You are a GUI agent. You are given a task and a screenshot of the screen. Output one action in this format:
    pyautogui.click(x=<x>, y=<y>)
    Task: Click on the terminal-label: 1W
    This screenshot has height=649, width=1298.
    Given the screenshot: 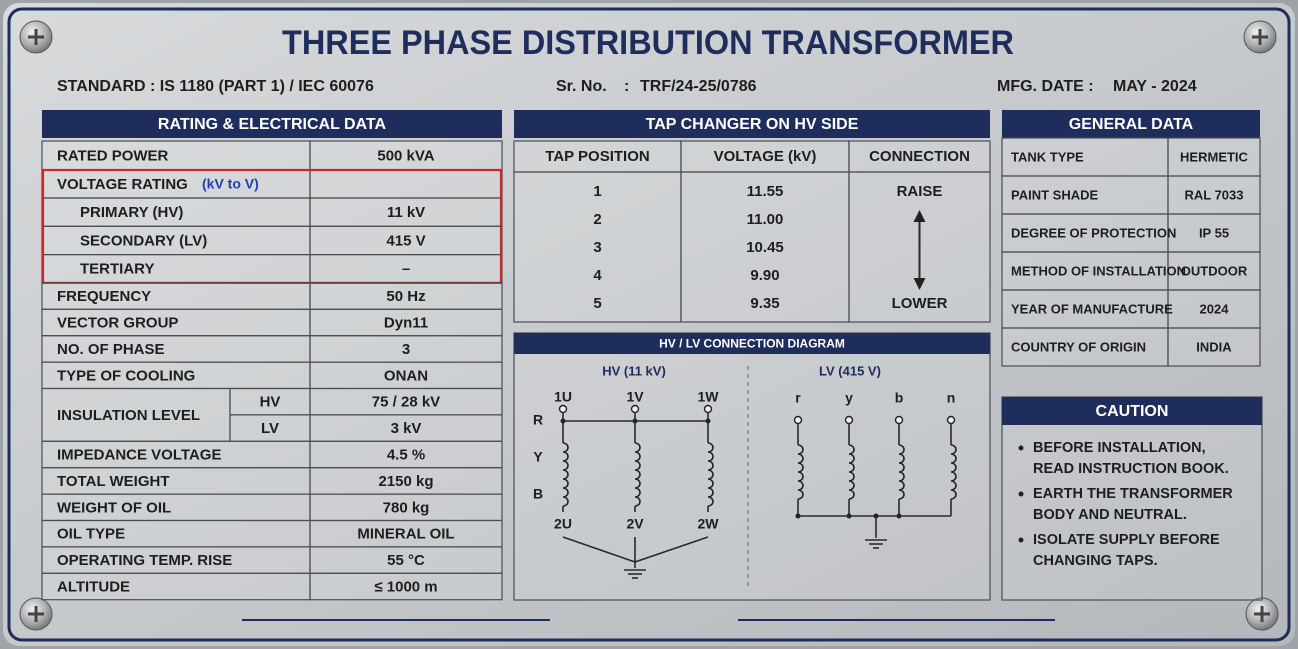 What is the action you would take?
    pyautogui.click(x=709, y=397)
    